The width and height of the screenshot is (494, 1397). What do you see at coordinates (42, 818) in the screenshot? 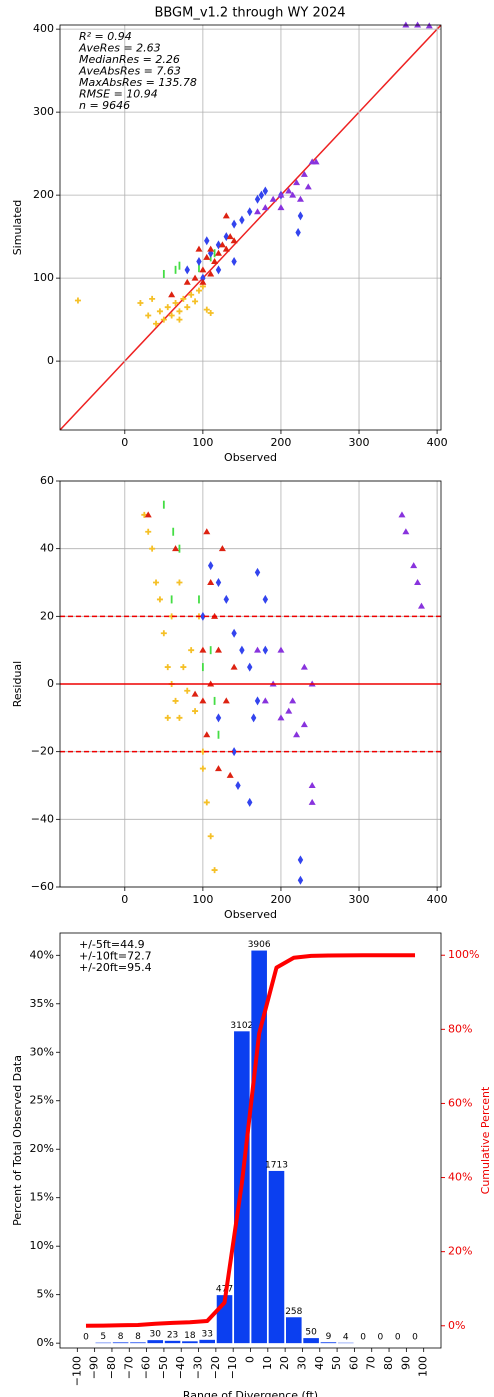
I see `y-tick-label: −40` at bounding box center [42, 818].